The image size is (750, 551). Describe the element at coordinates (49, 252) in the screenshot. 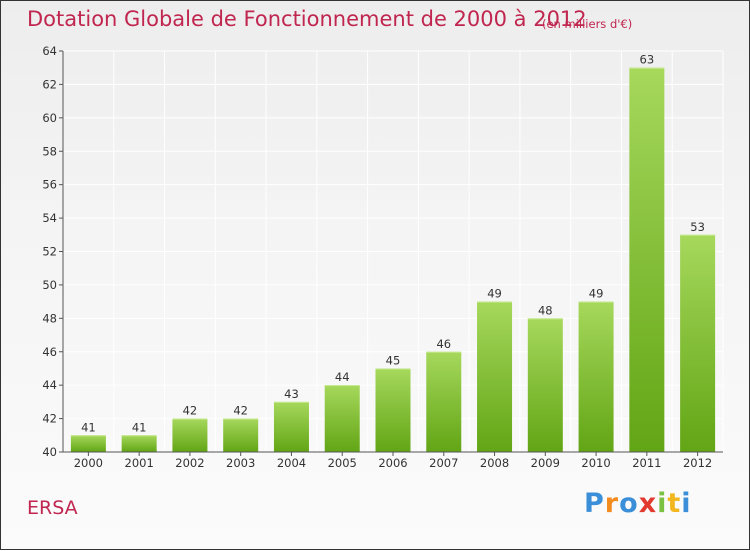

I see `y-tick-label: 52` at that location.